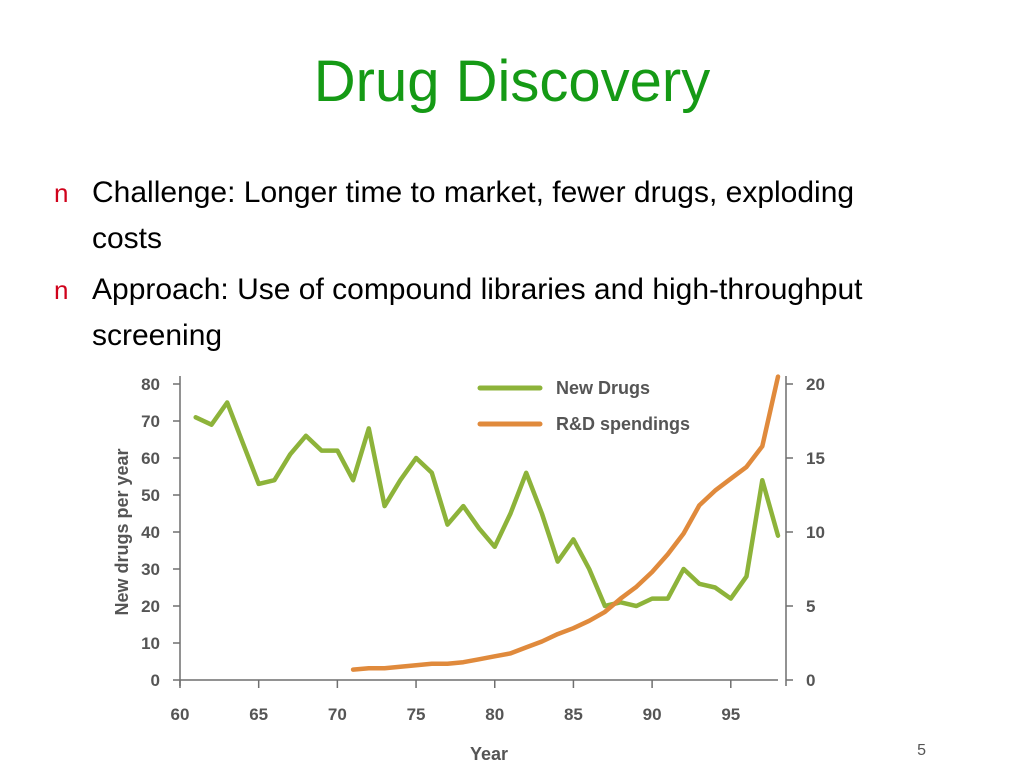 This screenshot has width=1024, height=768. What do you see at coordinates (652, 714) in the screenshot?
I see `x-tick-label: 90` at bounding box center [652, 714].